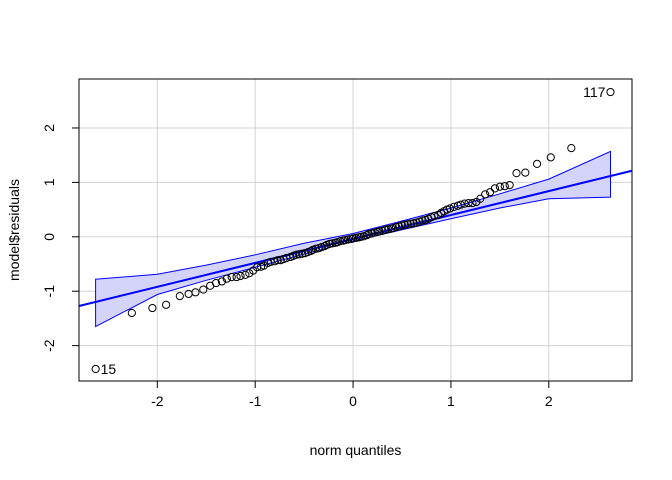  What do you see at coordinates (49, 237) in the screenshot?
I see `y-tick-label: 0` at bounding box center [49, 237].